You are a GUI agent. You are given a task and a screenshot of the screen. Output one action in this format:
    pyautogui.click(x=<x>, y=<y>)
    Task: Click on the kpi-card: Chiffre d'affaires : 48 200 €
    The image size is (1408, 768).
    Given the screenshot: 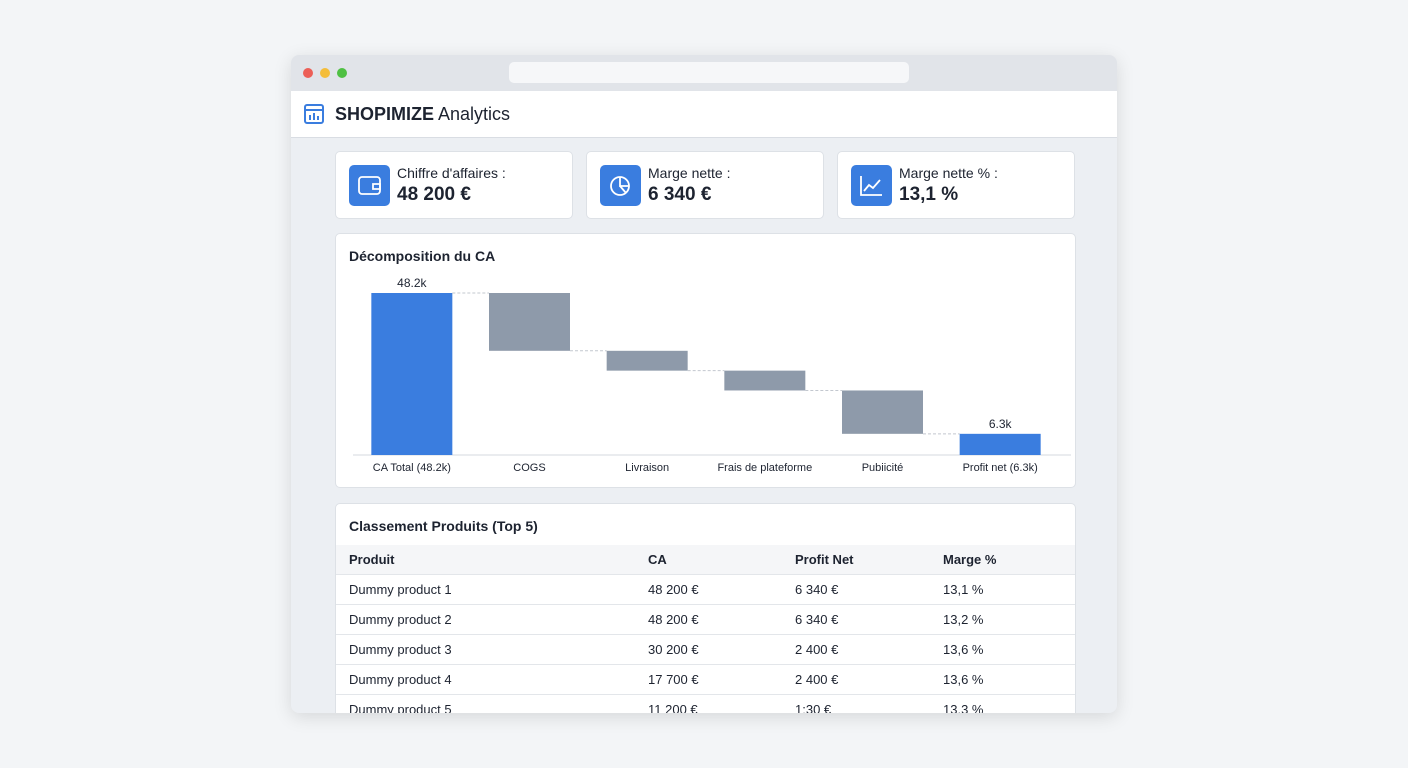 What is the action you would take?
    pyautogui.click(x=454, y=185)
    